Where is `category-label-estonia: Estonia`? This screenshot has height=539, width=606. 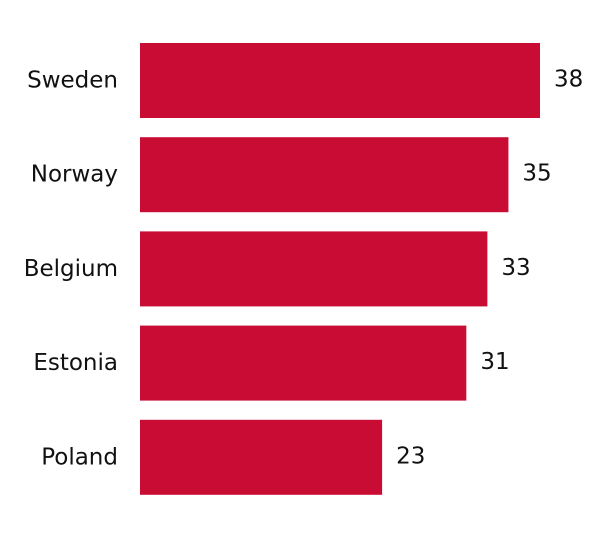 category-label-estonia: Estonia is located at coordinates (75, 363).